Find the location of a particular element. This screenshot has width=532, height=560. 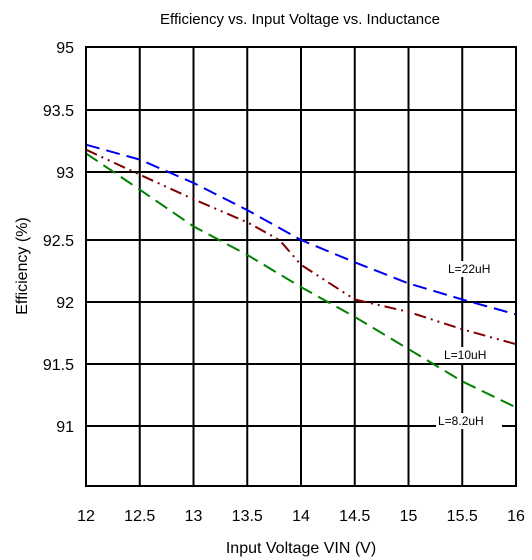

y-tick-label: 92 is located at coordinates (65, 303).